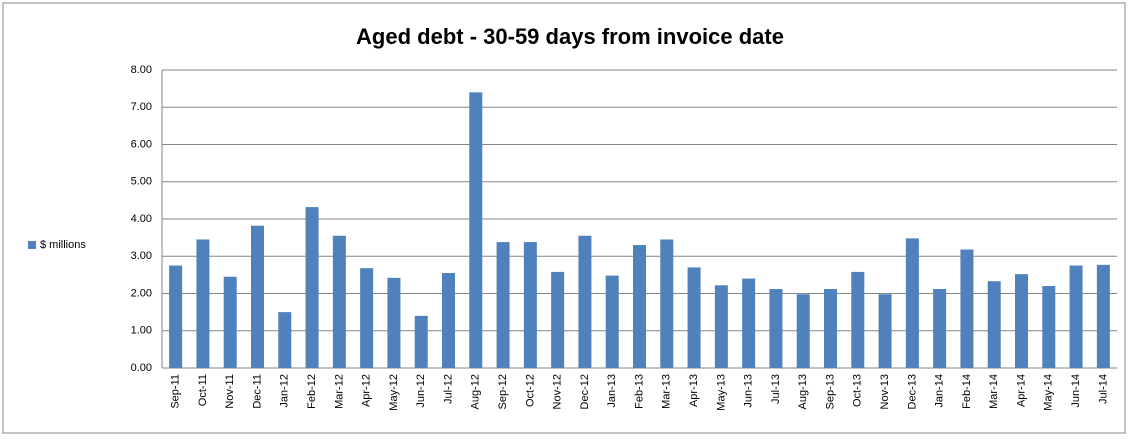 The width and height of the screenshot is (1129, 439). Describe the element at coordinates (285, 391) in the screenshot. I see `x-tick-label: Jan-12` at that location.